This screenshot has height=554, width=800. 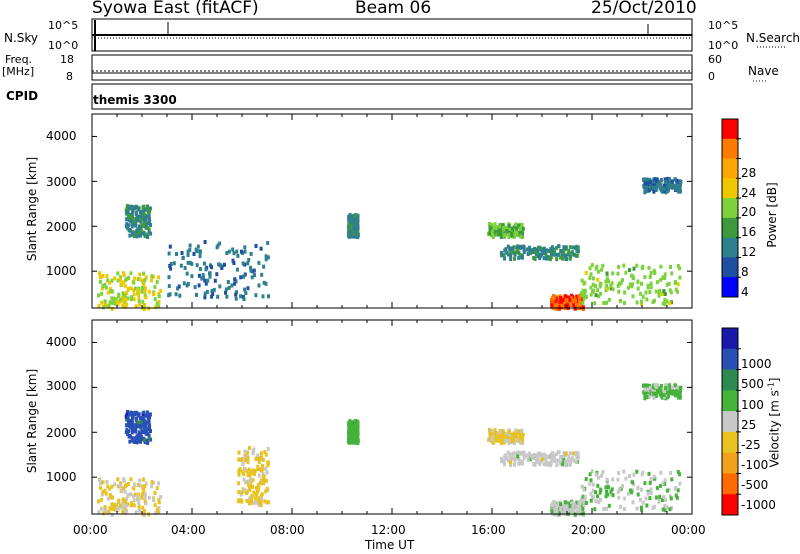 What do you see at coordinates (61, 136) in the screenshot?
I see `power-y-tick-4000: 4000` at bounding box center [61, 136].